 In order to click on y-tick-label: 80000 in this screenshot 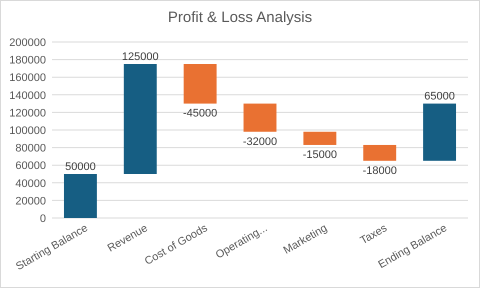, I will do `click(30, 148)`.